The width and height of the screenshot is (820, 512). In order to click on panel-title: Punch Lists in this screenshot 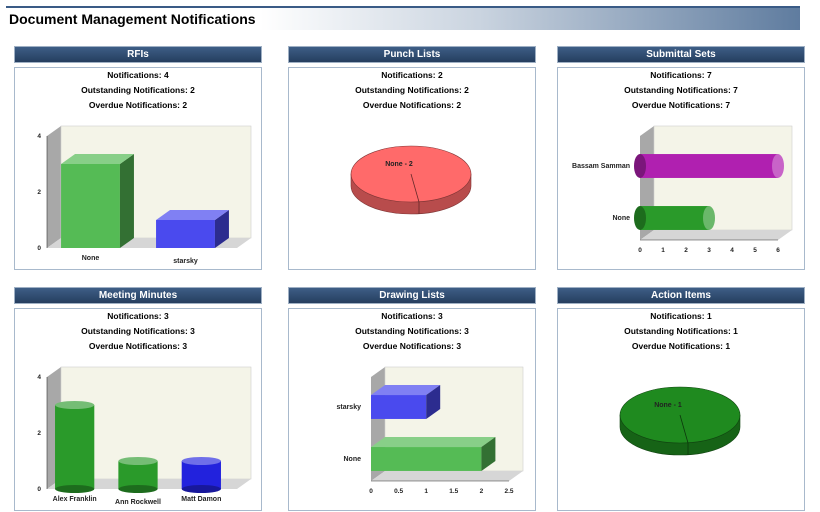, I will do `click(412, 54)`.